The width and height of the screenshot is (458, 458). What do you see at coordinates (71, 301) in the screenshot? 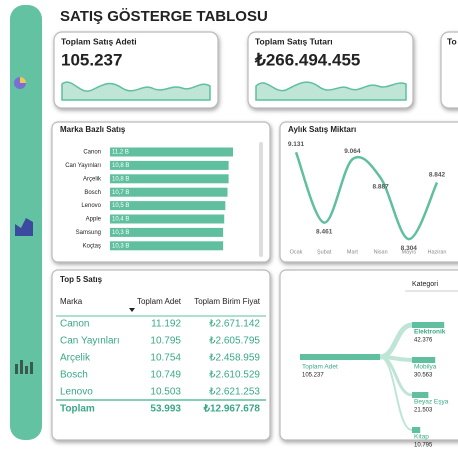
I see `column-header: Marka` at bounding box center [71, 301].